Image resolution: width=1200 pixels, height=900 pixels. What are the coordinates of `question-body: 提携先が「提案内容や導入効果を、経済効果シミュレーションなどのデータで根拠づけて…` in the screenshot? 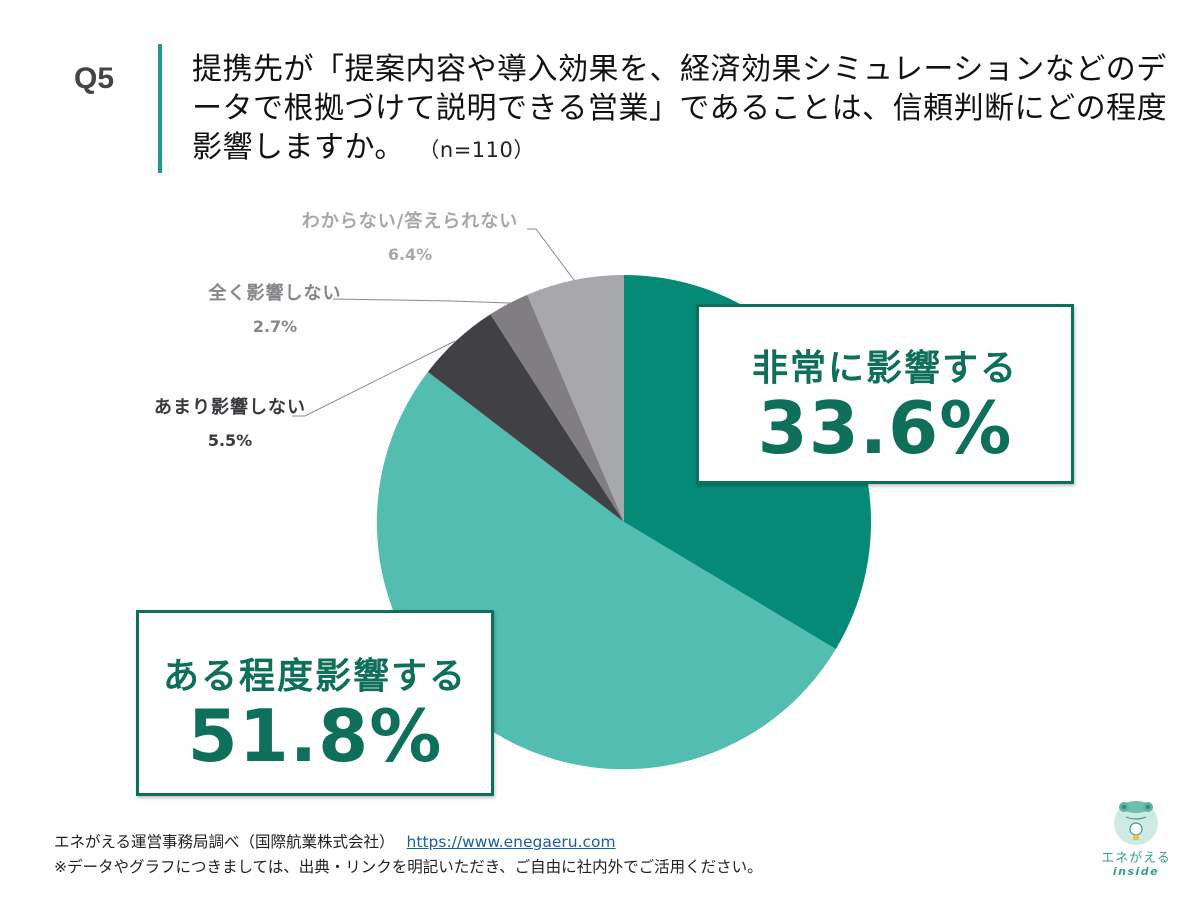 It's located at (680, 108).